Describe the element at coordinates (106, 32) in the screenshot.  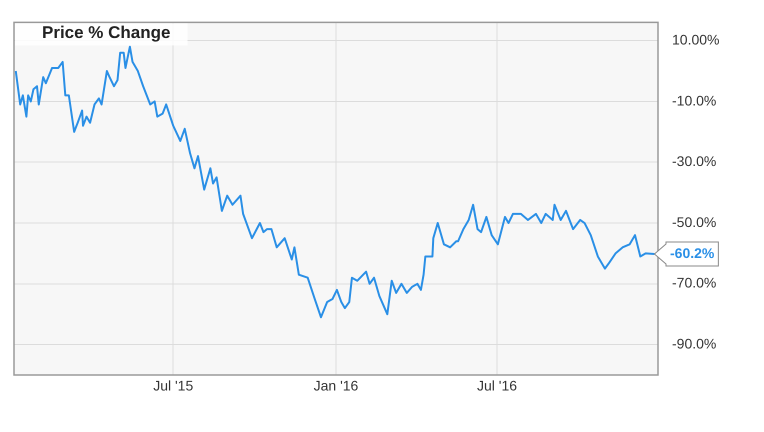
I see `chart-title: Price % Change` at that location.